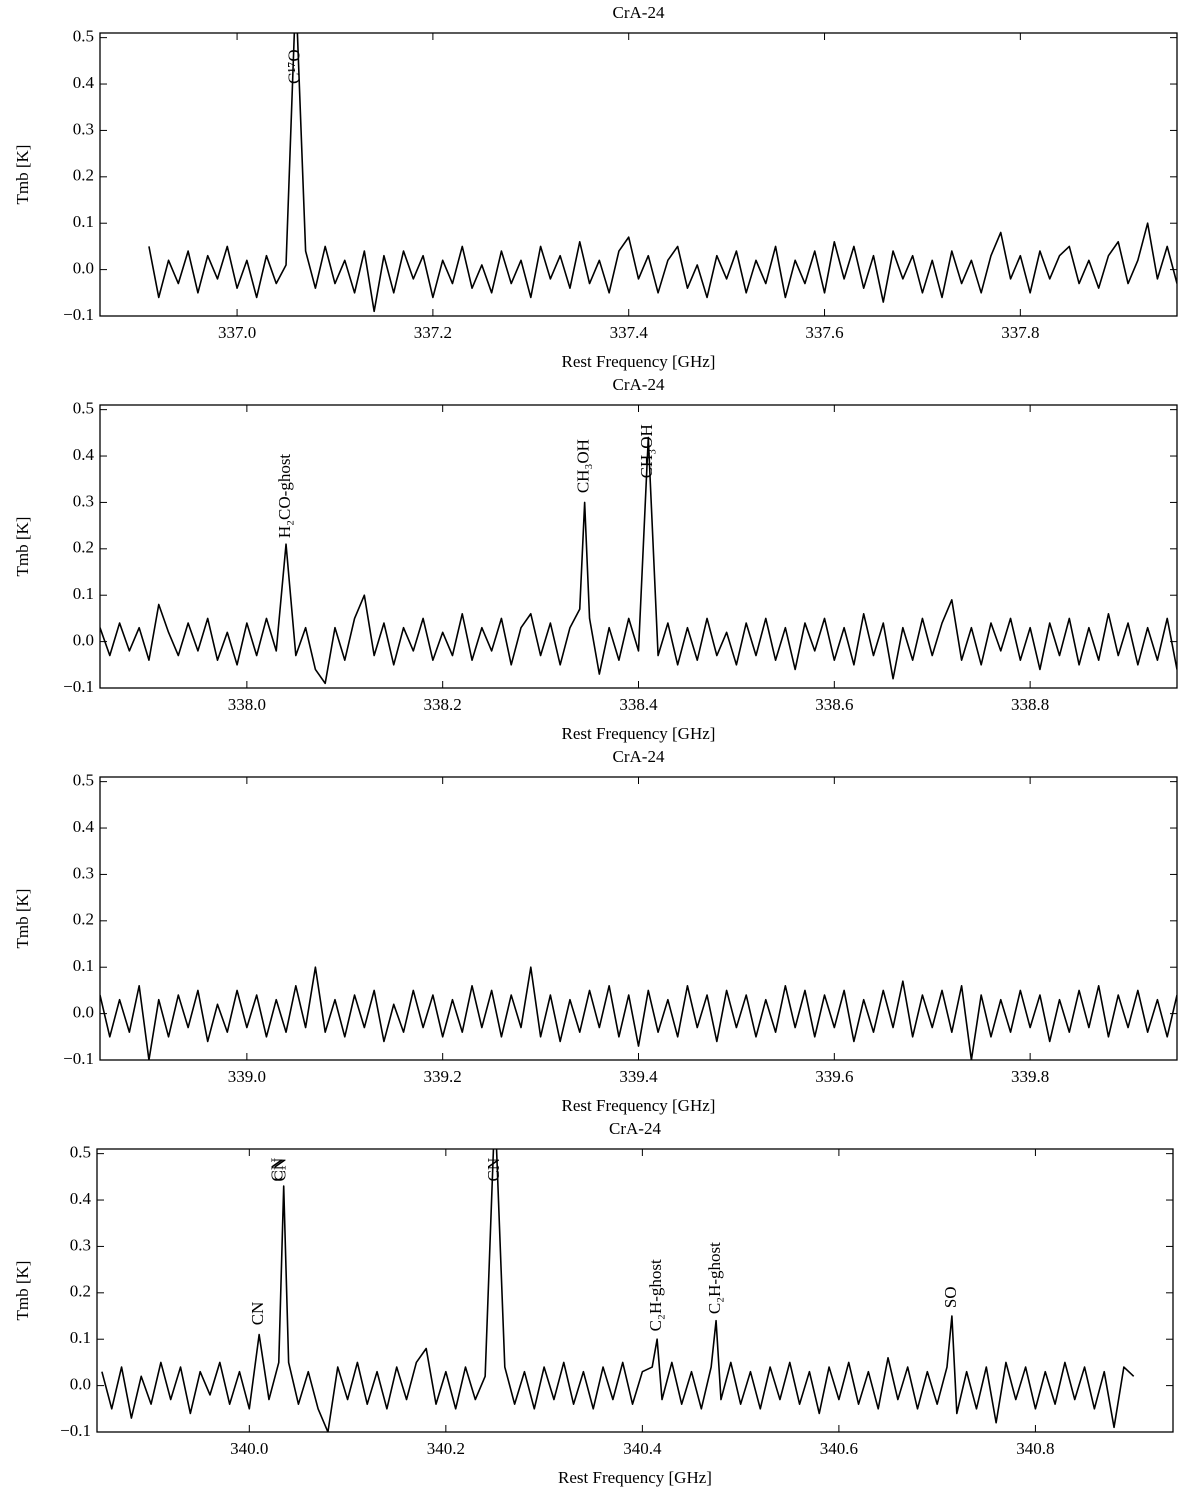  What do you see at coordinates (629, 332) in the screenshot?
I see `x-tick-label: 337.4` at bounding box center [629, 332].